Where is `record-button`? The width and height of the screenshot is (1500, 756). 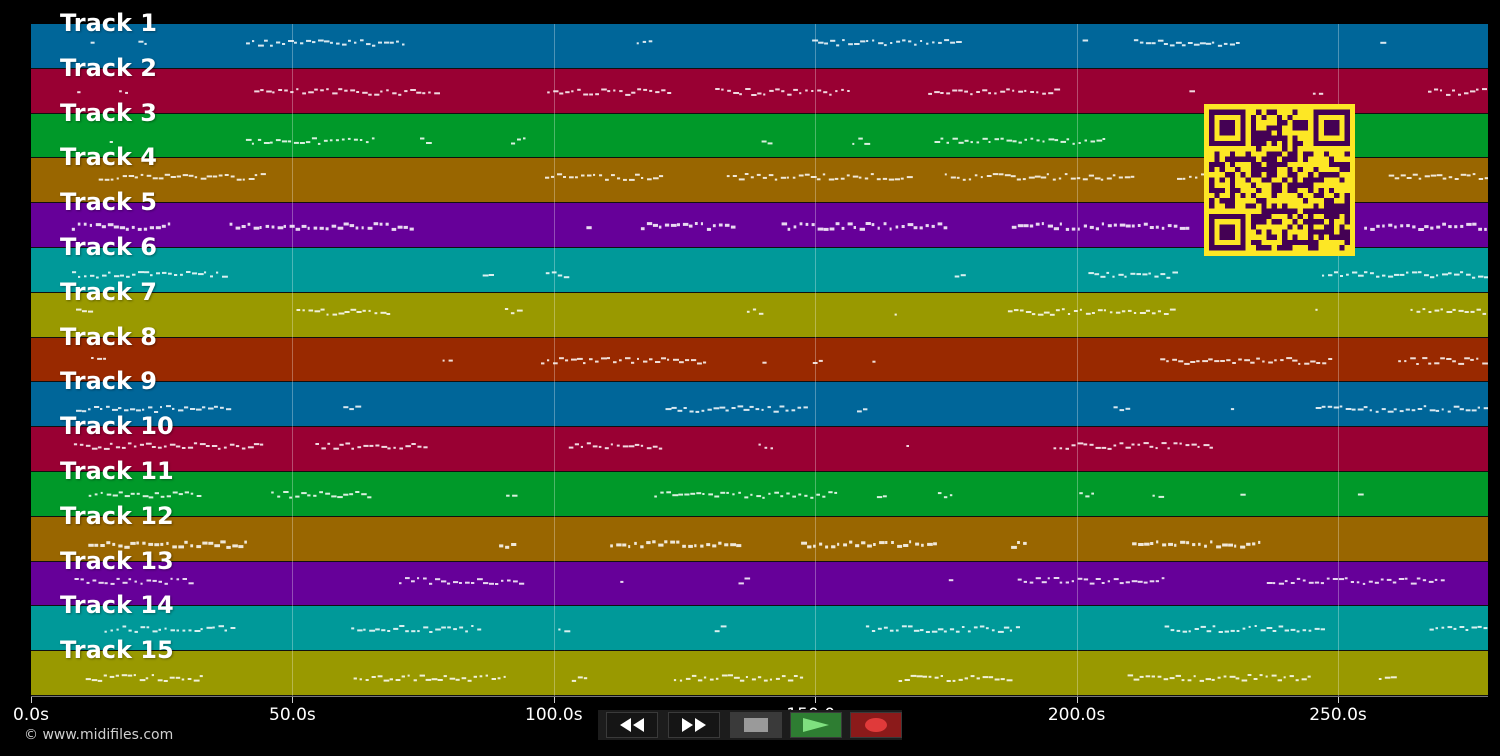
record-button is located at coordinates (876, 725).